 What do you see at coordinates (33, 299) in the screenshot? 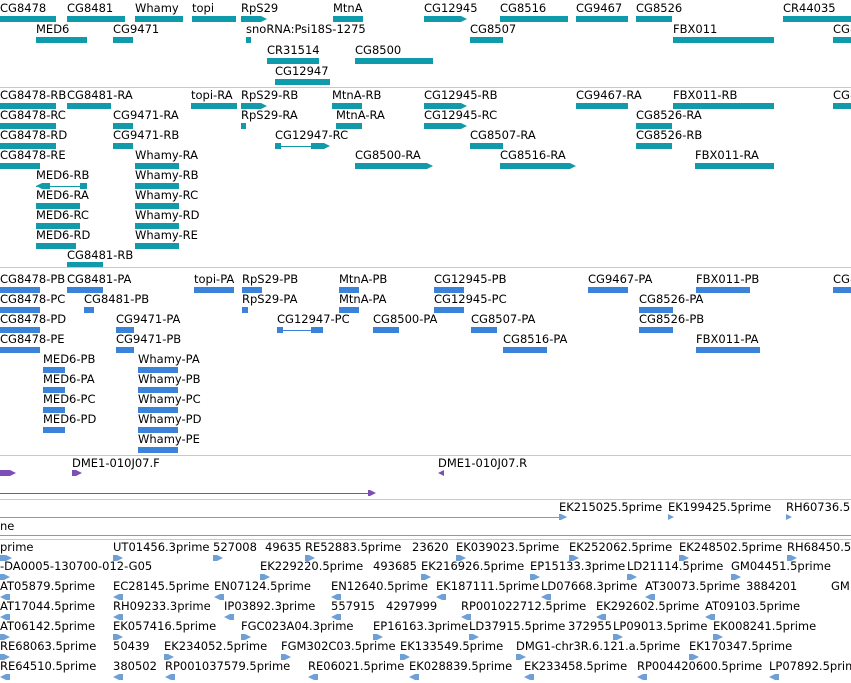
I see `protein-label: CG8478-PC` at bounding box center [33, 299].